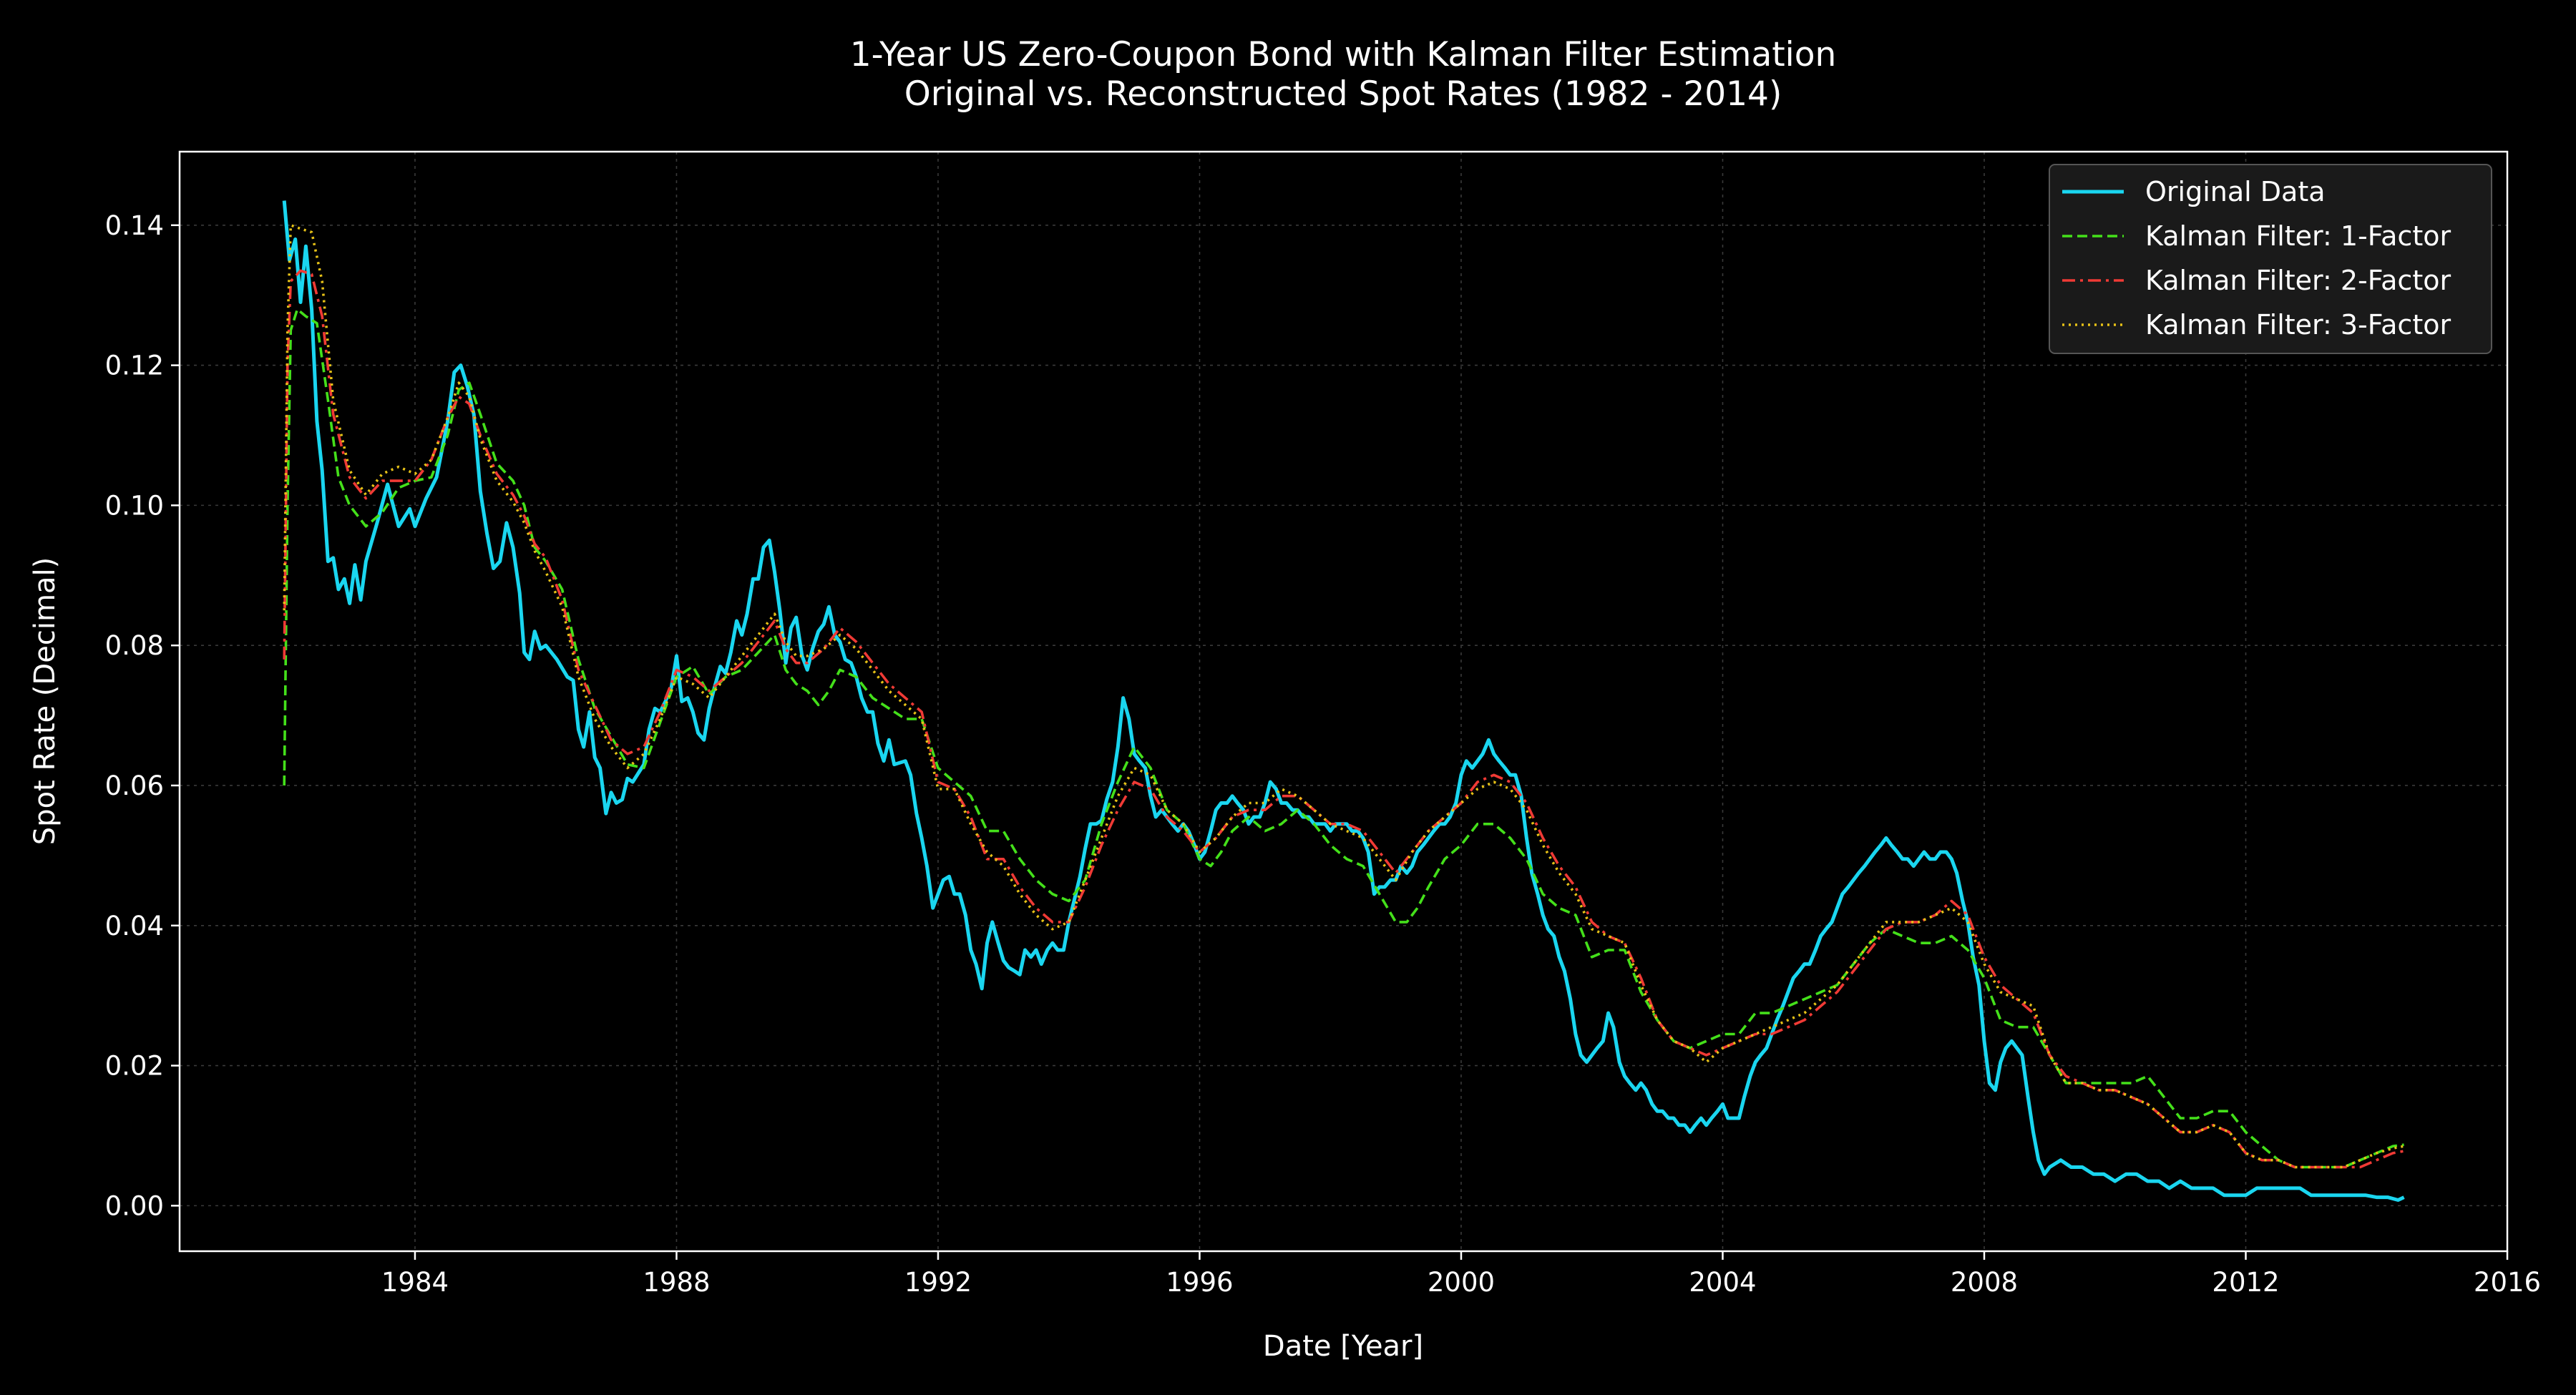 This screenshot has width=2576, height=1395. Describe the element at coordinates (2298, 280) in the screenshot. I see `legend-label: Kalman Filter: 2-Factor` at that location.